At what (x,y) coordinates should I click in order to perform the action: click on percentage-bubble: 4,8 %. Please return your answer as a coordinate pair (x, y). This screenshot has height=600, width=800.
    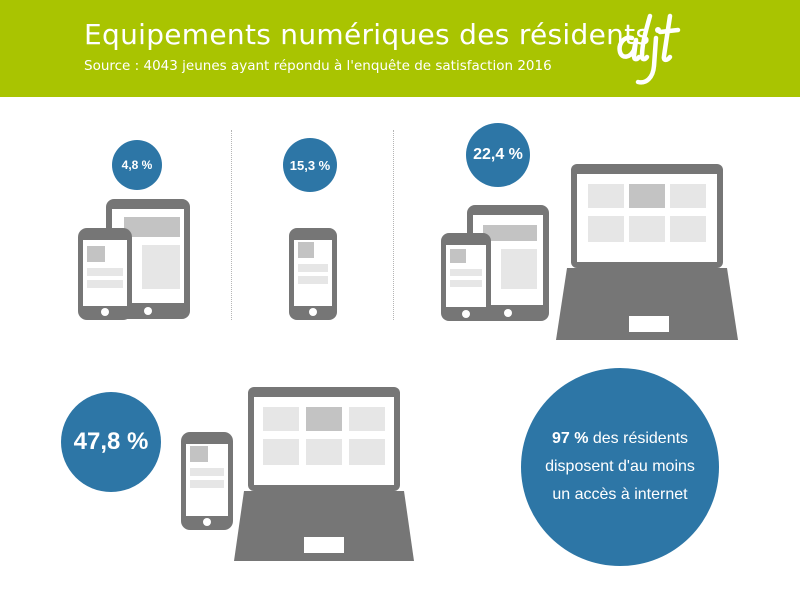
    Looking at the image, I should click on (137, 165).